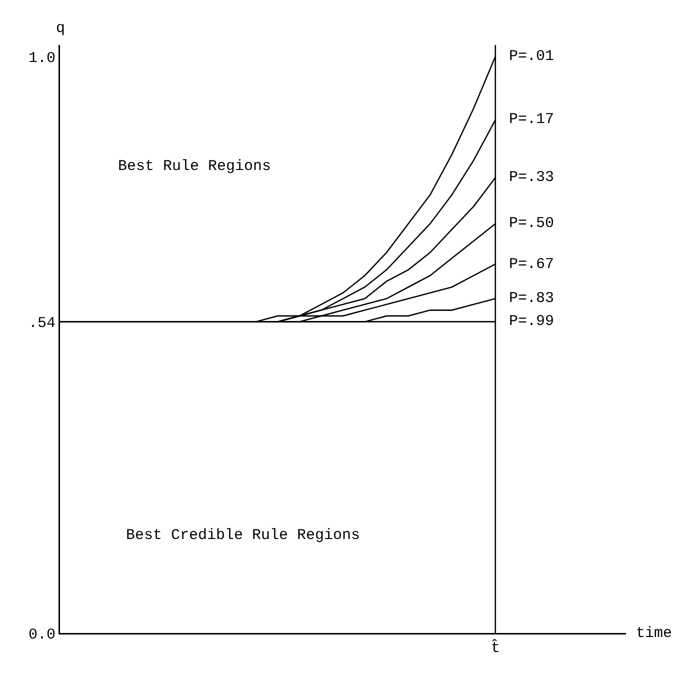 Image resolution: width=696 pixels, height=673 pixels. Describe the element at coordinates (531, 321) in the screenshot. I see `series-label: P=.99` at that location.